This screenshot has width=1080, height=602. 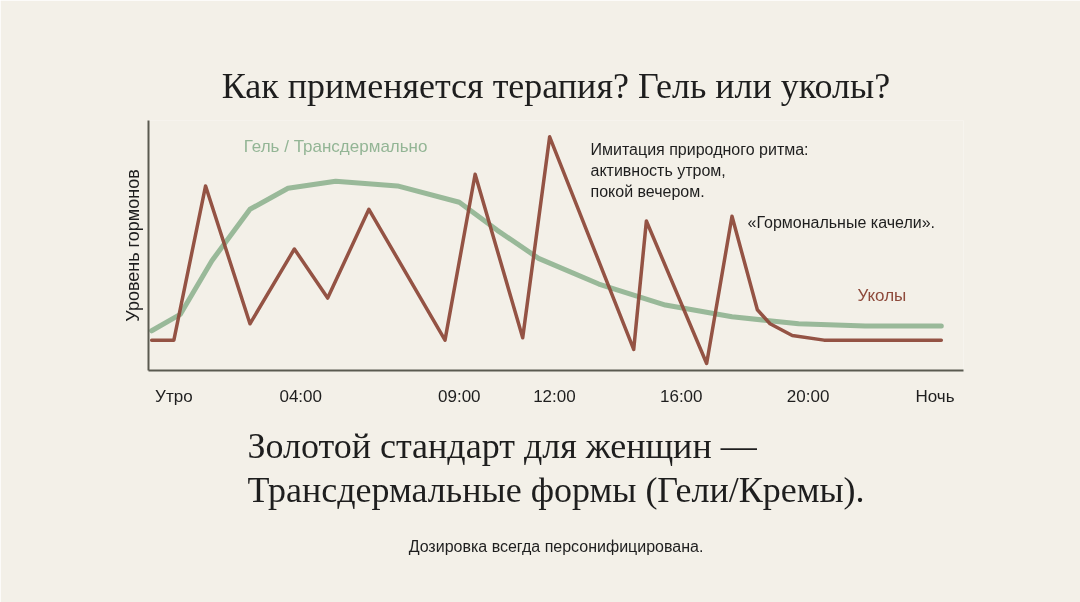 I want to click on annotation: Имитация природного ритма: активность утром, покой вечером., so click(x=699, y=170).